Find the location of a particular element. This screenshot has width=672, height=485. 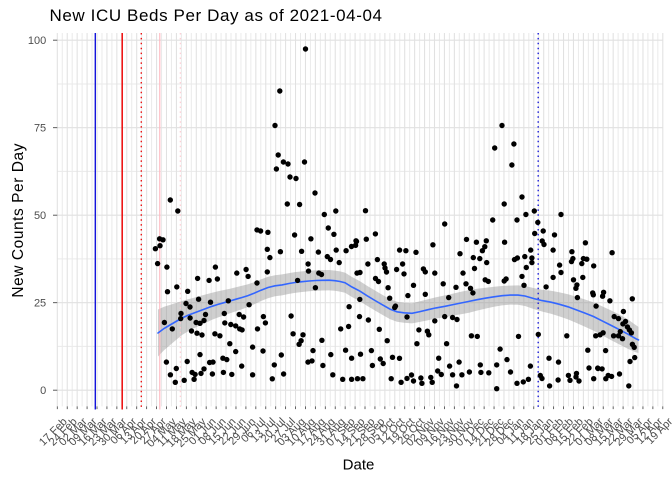

svg-text: 25 is located at coordinates (40, 304).